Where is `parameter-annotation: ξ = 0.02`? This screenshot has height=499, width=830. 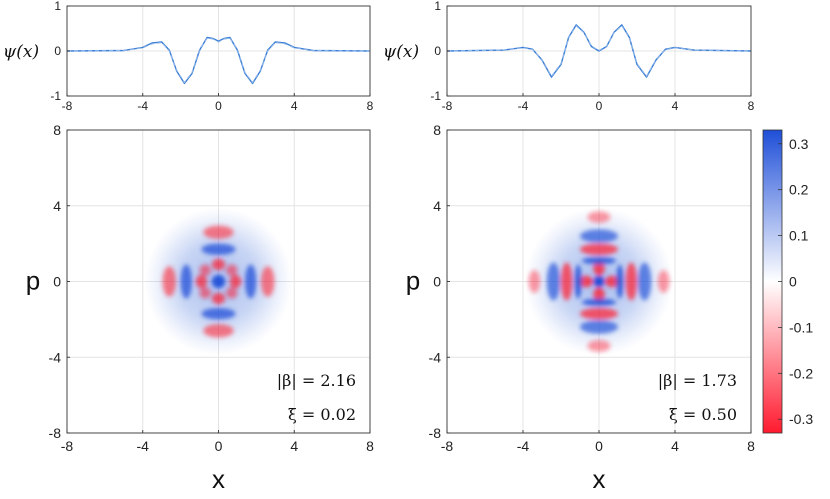 parameter-annotation: ξ = 0.02 is located at coordinates (322, 414).